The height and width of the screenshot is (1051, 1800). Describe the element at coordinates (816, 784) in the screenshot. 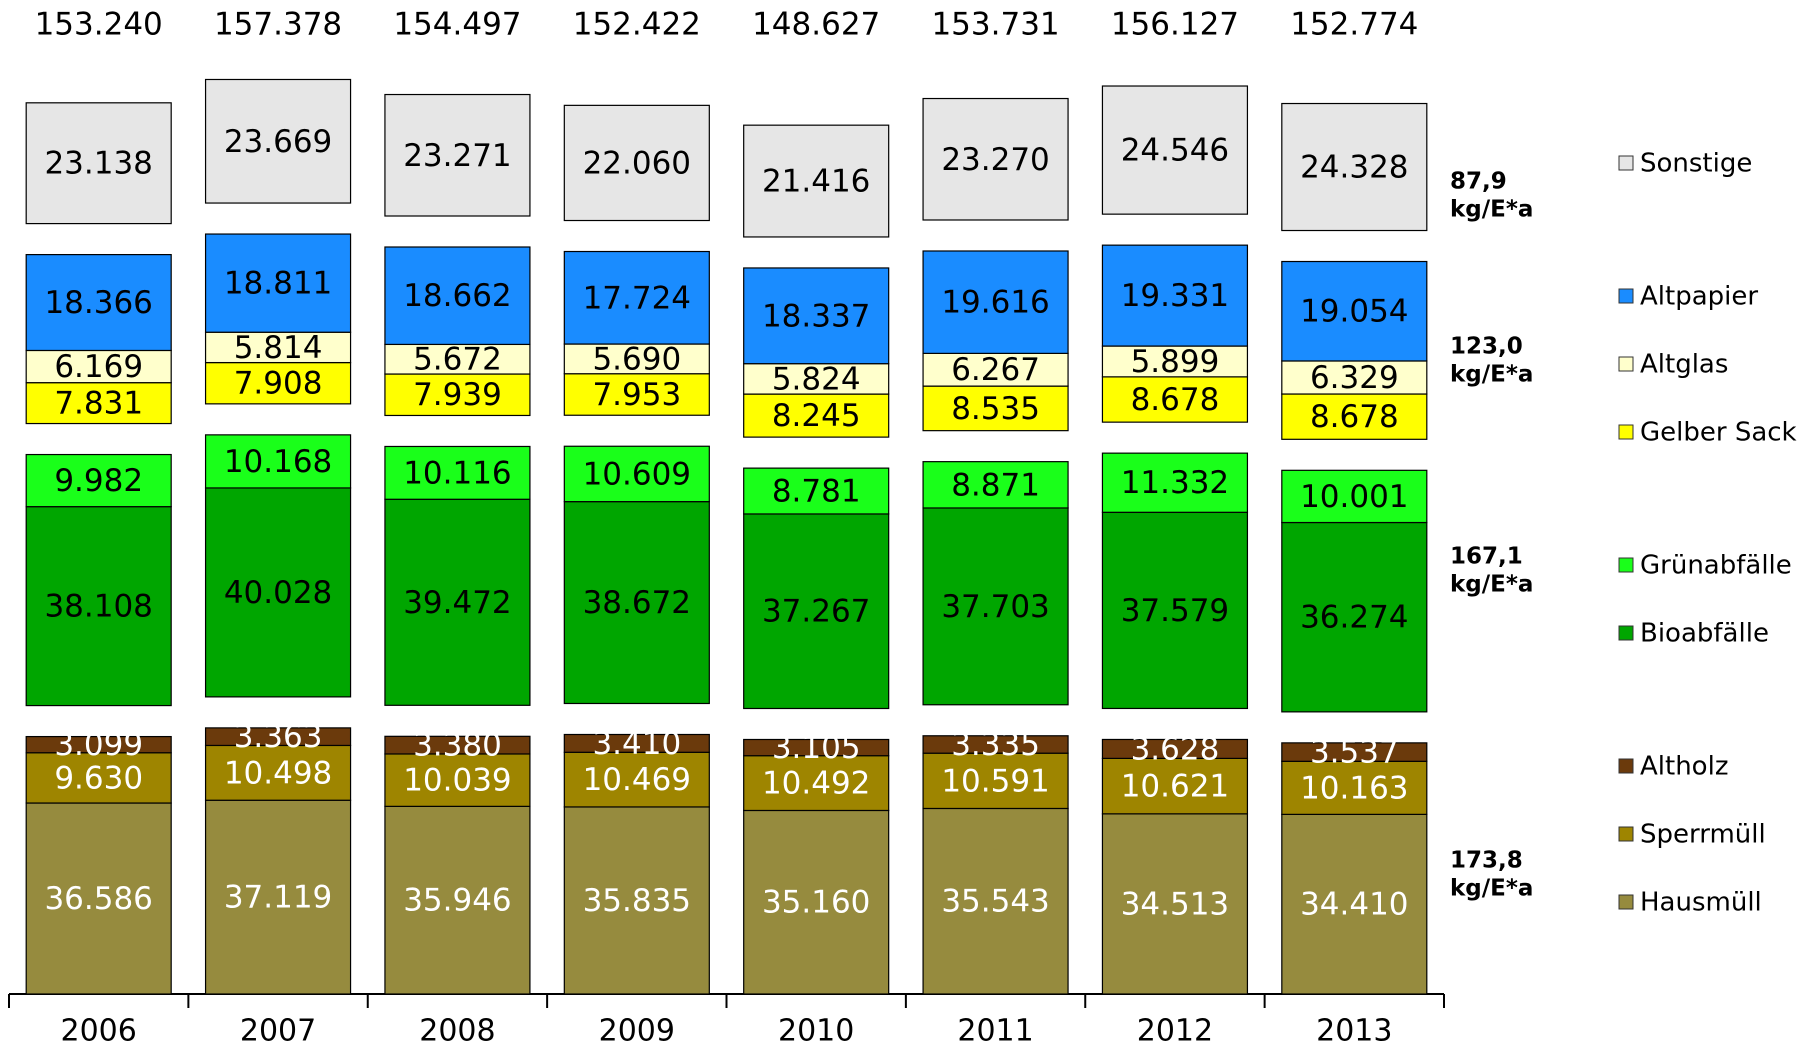

I see `value-label: 10.492` at that location.